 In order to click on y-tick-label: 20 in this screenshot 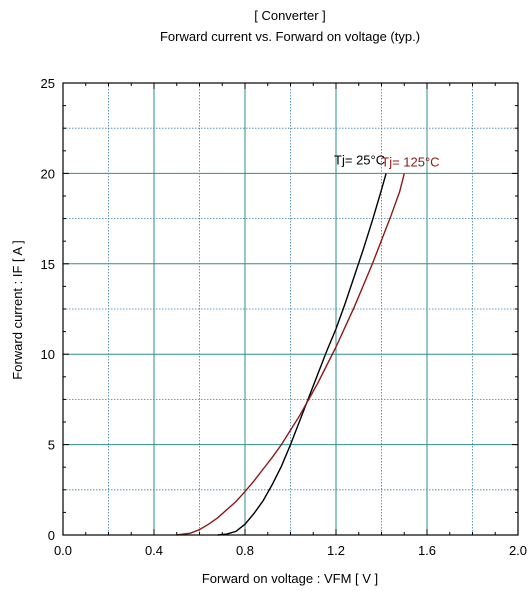, I will do `click(48, 173)`.